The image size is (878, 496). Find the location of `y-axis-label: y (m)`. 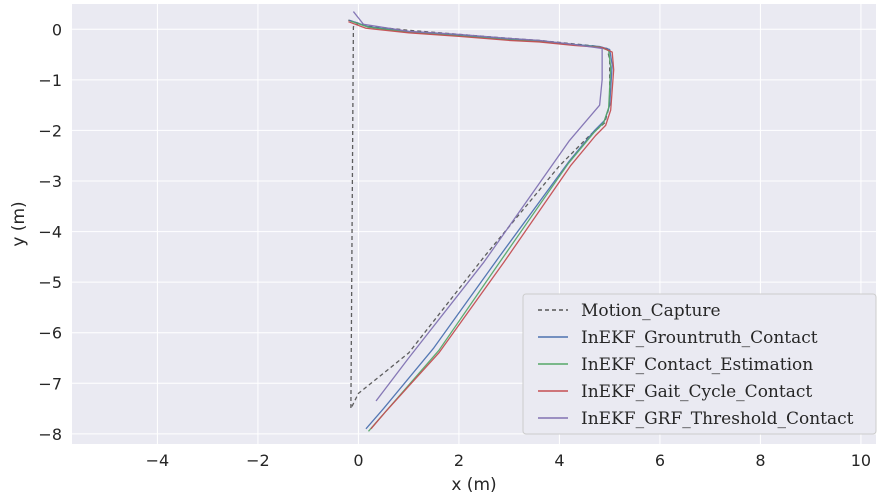

y-axis-label: y (m) is located at coordinates (19, 223).